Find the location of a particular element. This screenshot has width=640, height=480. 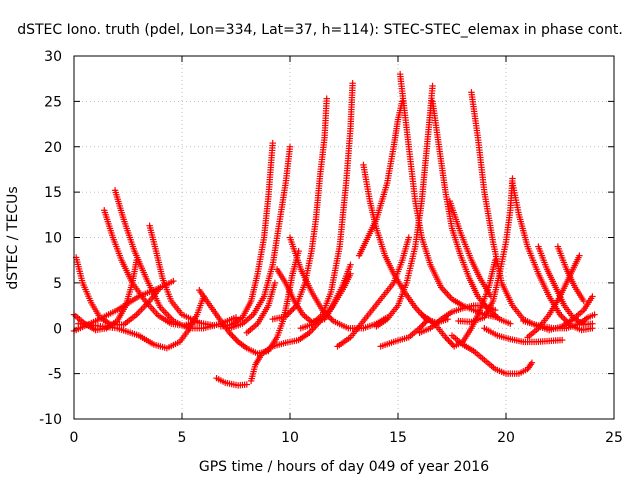

y-tick-label: -10 is located at coordinates (50, 420).